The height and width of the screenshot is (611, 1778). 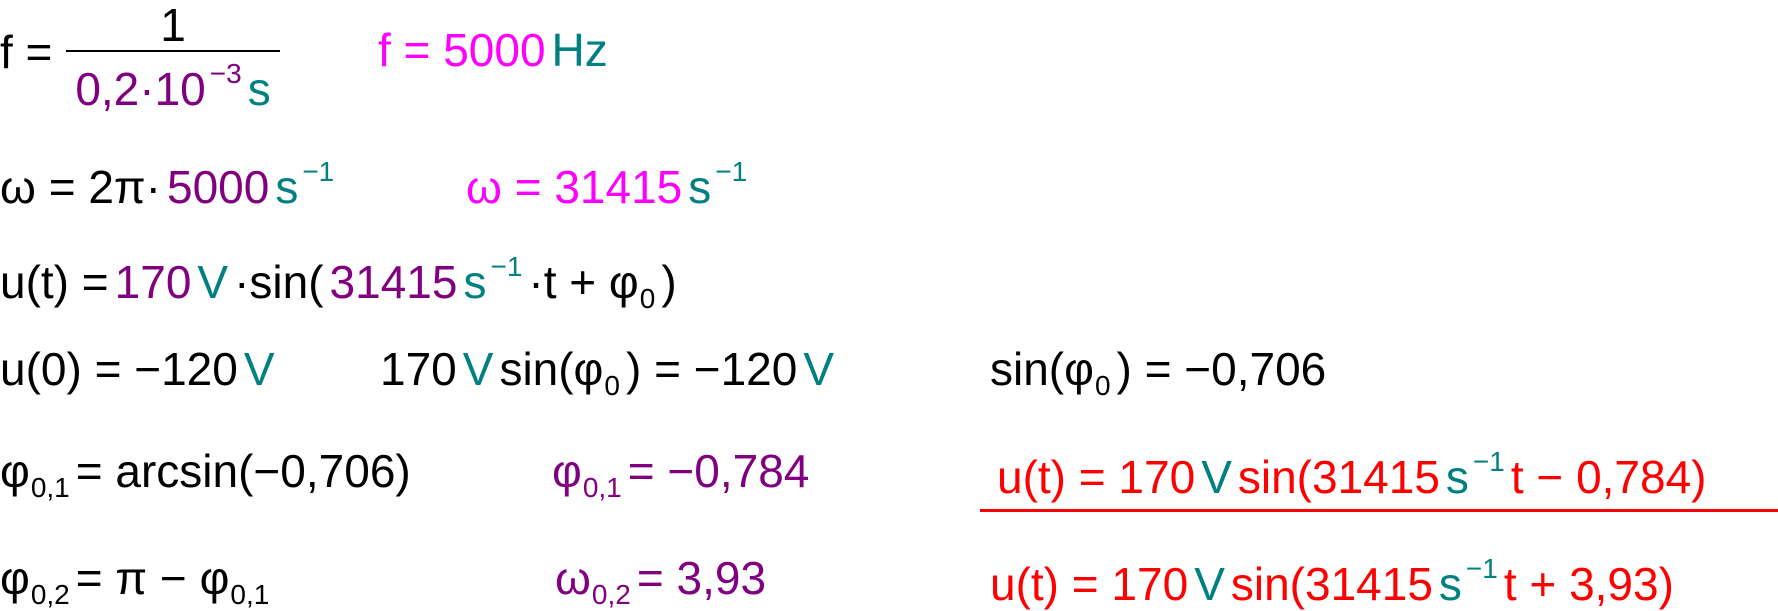 I want to click on term: ω = 2π·, so click(x=80, y=187).